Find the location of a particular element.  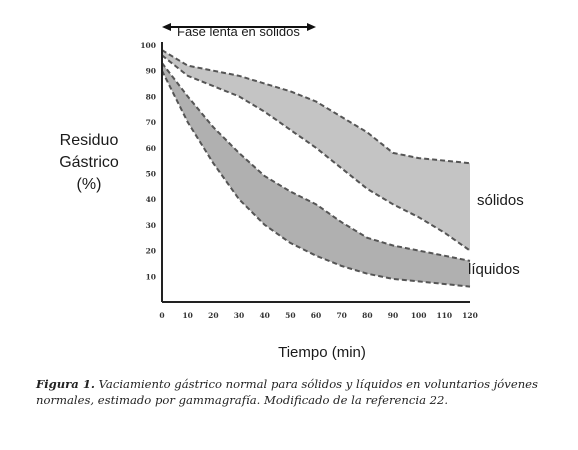

y-tick-label-1: 20 is located at coordinates (151, 251).